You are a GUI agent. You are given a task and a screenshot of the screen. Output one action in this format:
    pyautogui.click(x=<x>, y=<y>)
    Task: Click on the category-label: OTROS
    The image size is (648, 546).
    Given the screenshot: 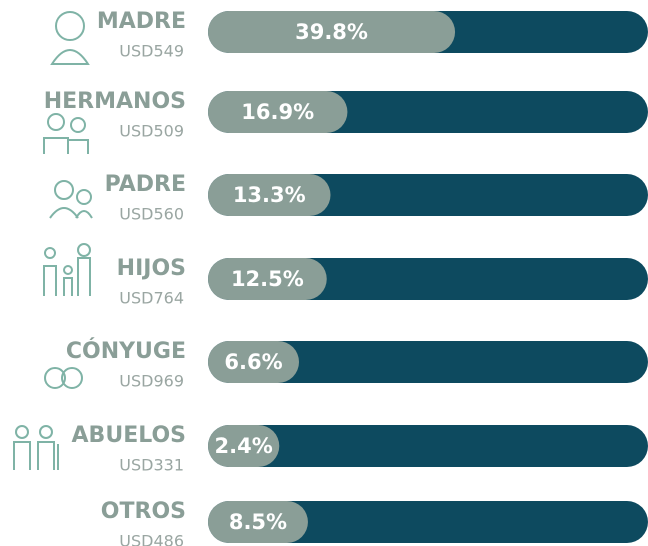 What is the action you would take?
    pyautogui.click(x=143, y=511)
    